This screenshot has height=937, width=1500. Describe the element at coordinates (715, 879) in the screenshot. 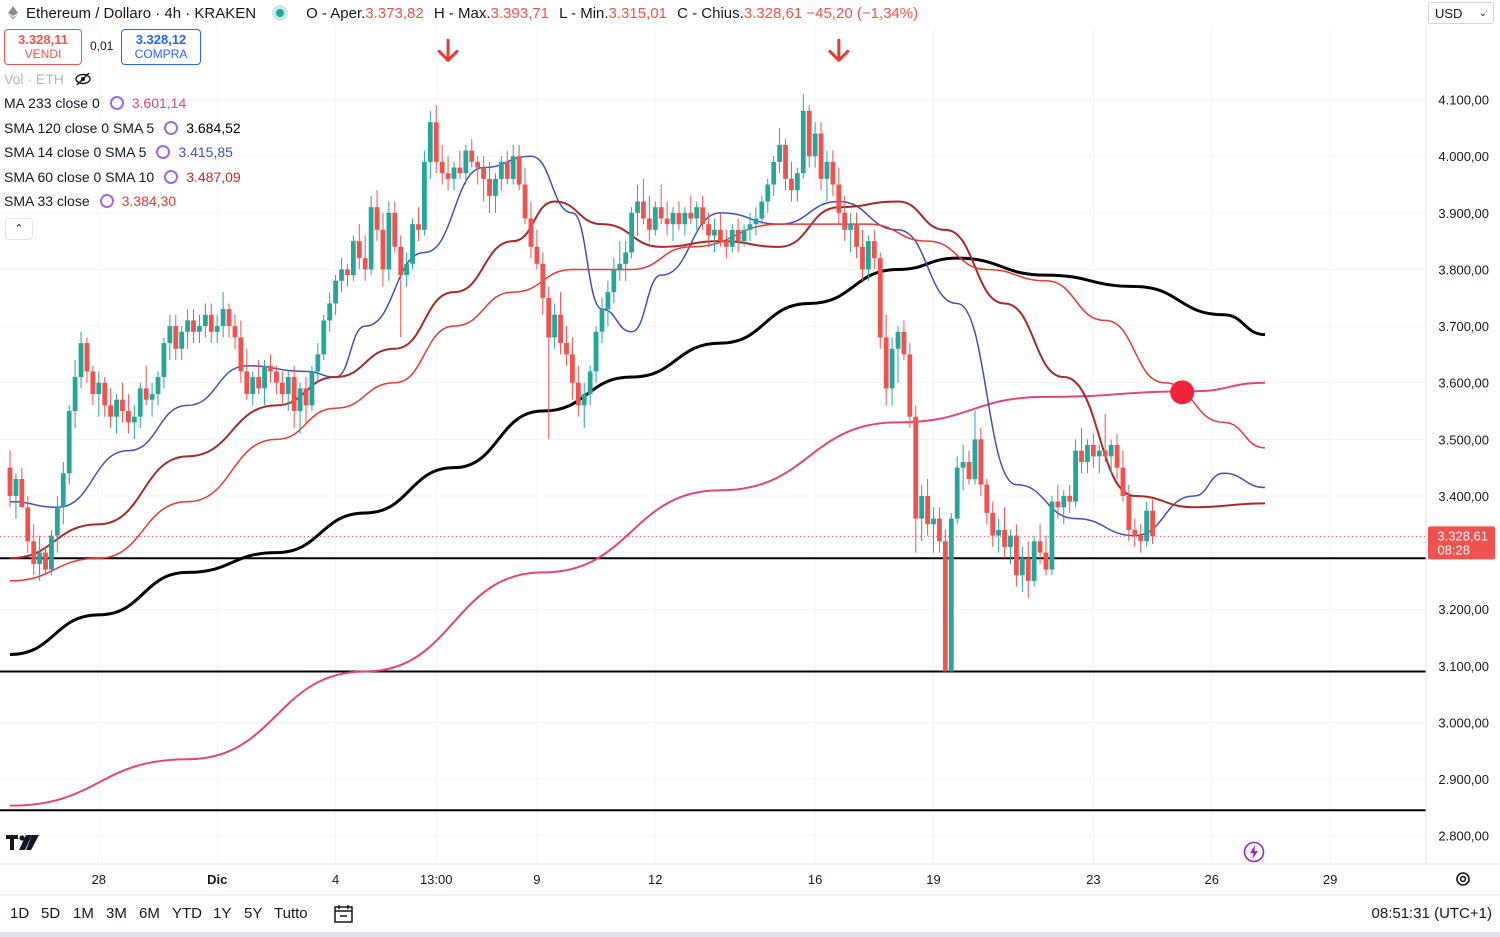

I see `time-axis-labels: 28 Dic 4 13:00 9 12 16 19 23 26 29` at that location.